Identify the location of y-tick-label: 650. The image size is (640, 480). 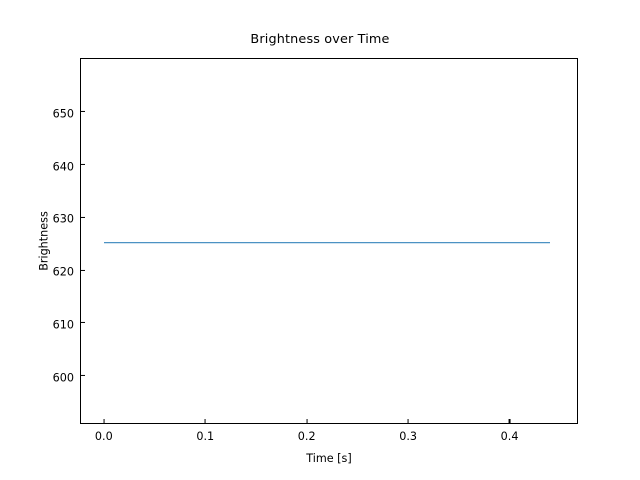
(63, 114).